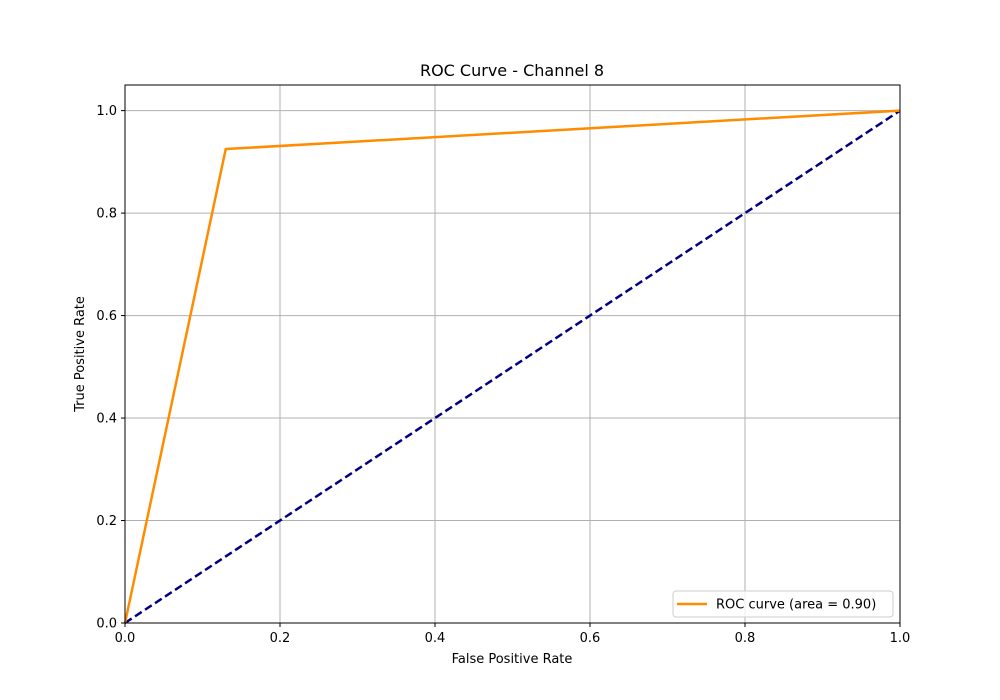  What do you see at coordinates (80, 354) in the screenshot?
I see `y-axis-label: True Positive Rate` at bounding box center [80, 354].